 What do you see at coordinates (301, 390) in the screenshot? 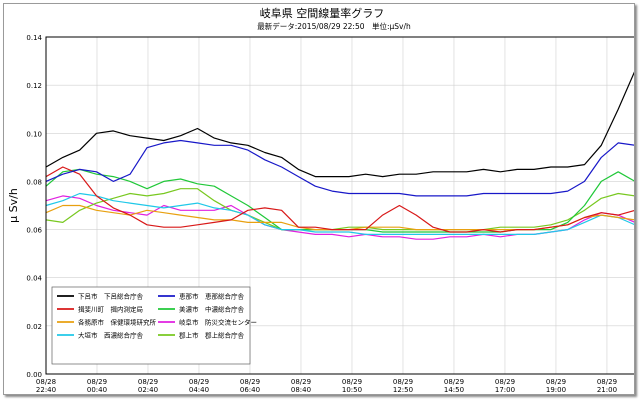
I see `x-tick-time: 08:40` at bounding box center [301, 390].